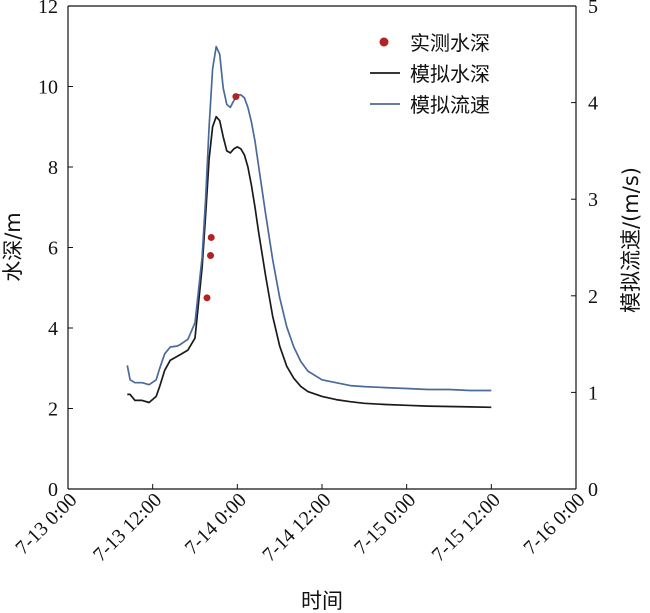 The height and width of the screenshot is (613, 650). Describe the element at coordinates (296, 527) in the screenshot. I see `x-tick-label: 7-14 12:00` at that location.